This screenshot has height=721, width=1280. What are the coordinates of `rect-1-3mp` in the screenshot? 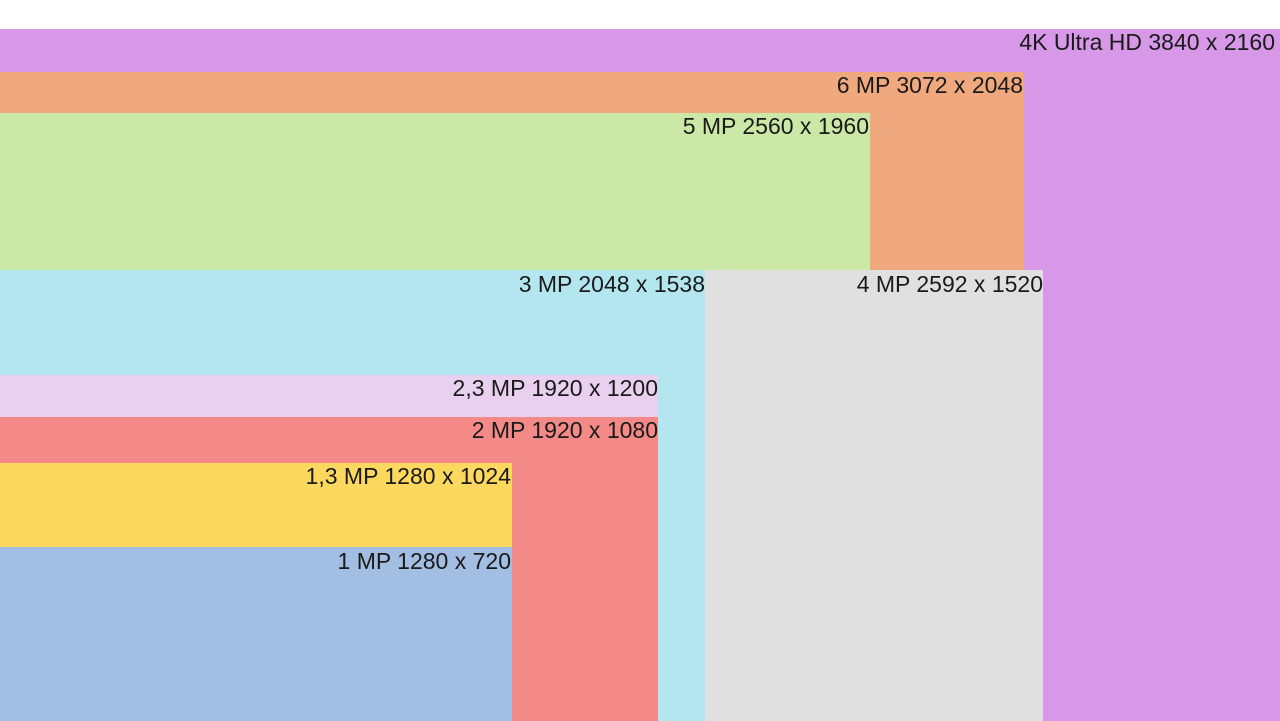 It's located at (256, 505).